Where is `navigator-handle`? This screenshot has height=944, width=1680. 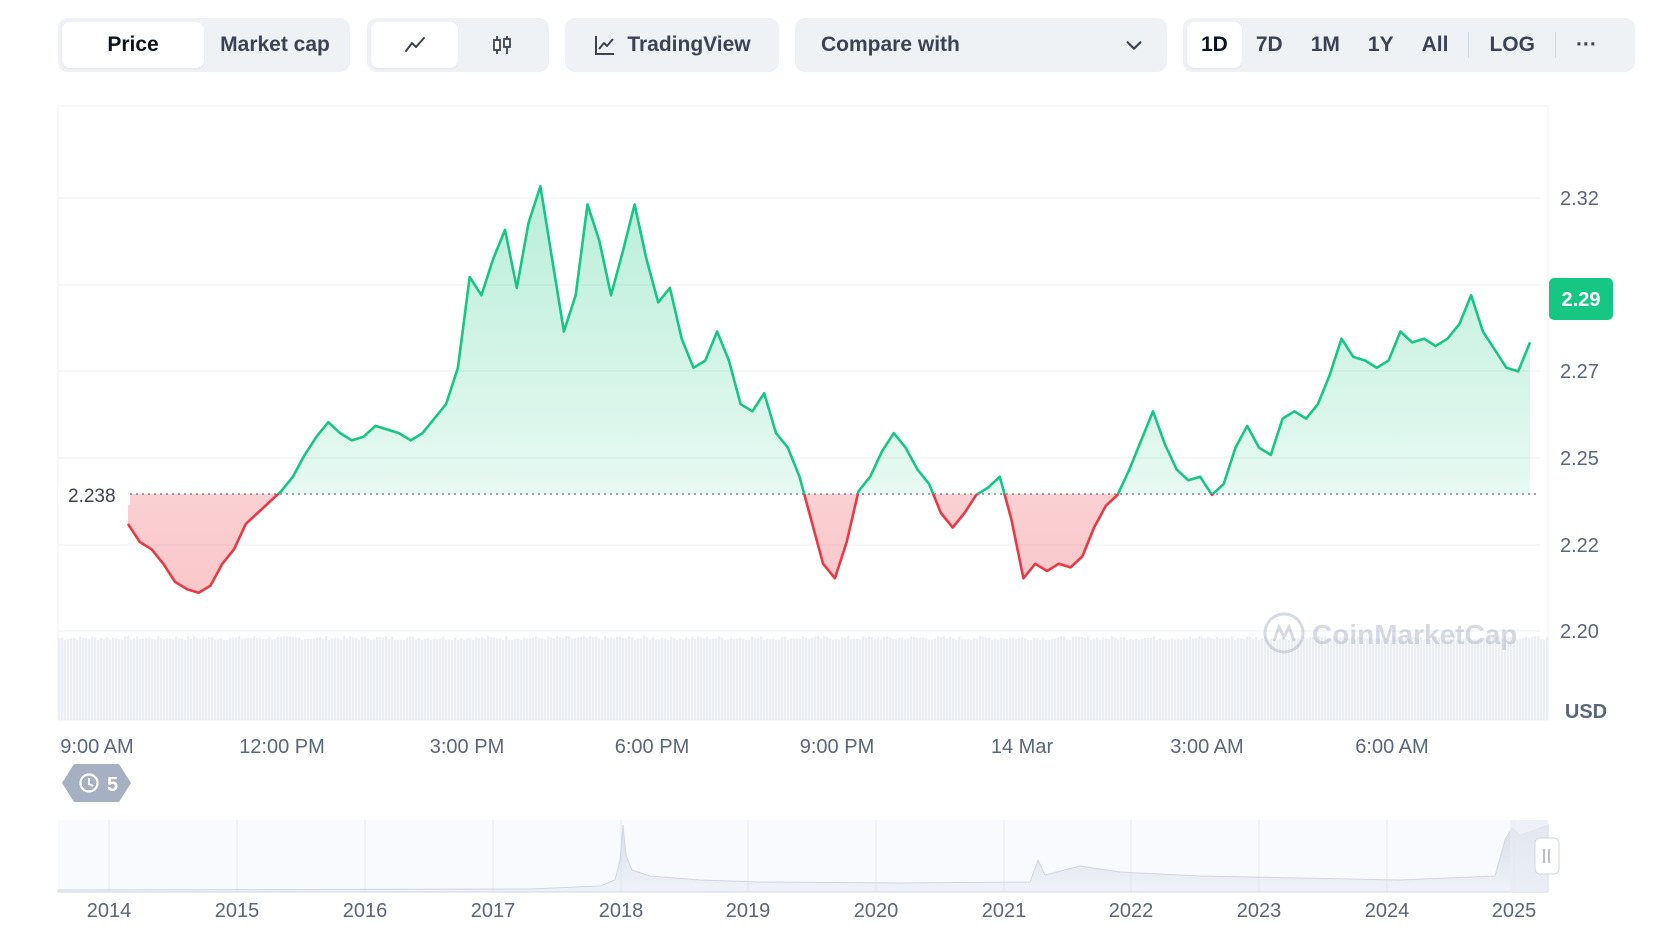 navigator-handle is located at coordinates (1547, 856).